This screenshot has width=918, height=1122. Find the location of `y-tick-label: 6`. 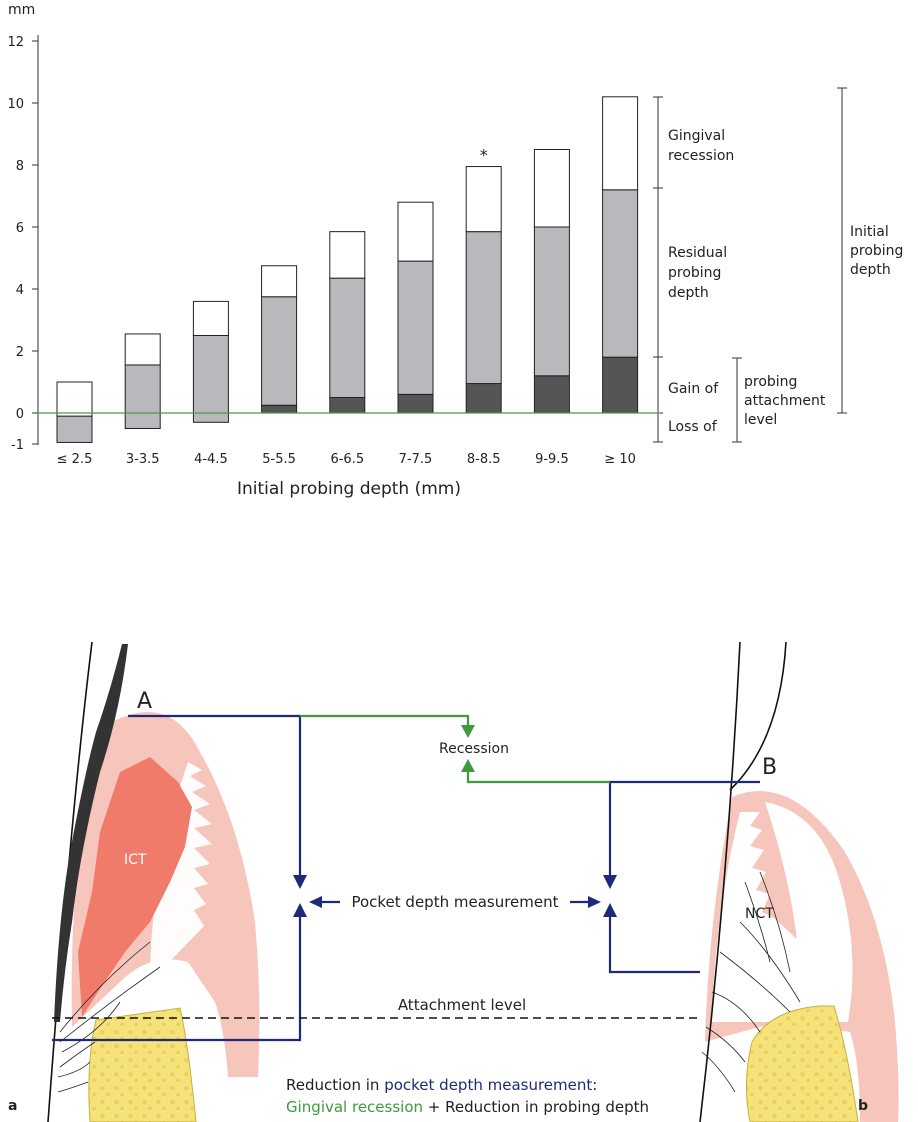

y-tick-label: 6 is located at coordinates (20, 228).